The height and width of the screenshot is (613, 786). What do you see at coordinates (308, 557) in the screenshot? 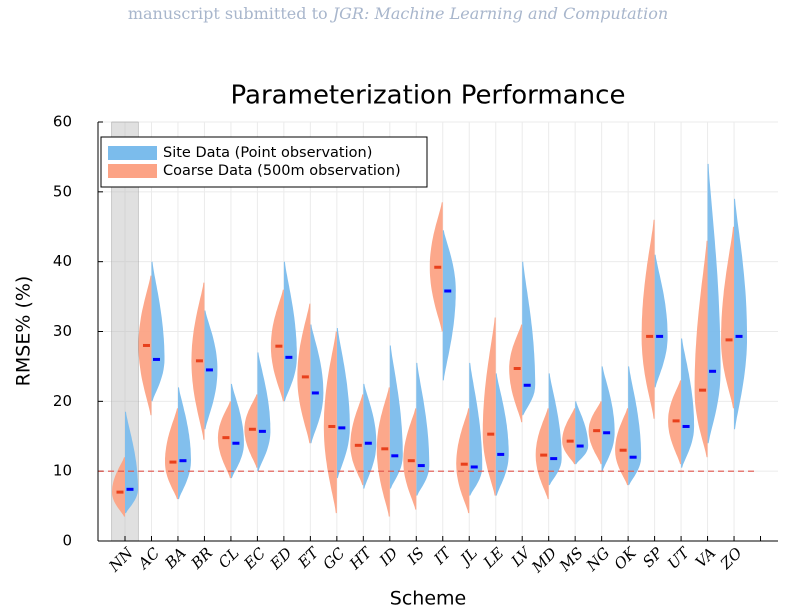
I see `x-tick-label: ET` at bounding box center [308, 557].